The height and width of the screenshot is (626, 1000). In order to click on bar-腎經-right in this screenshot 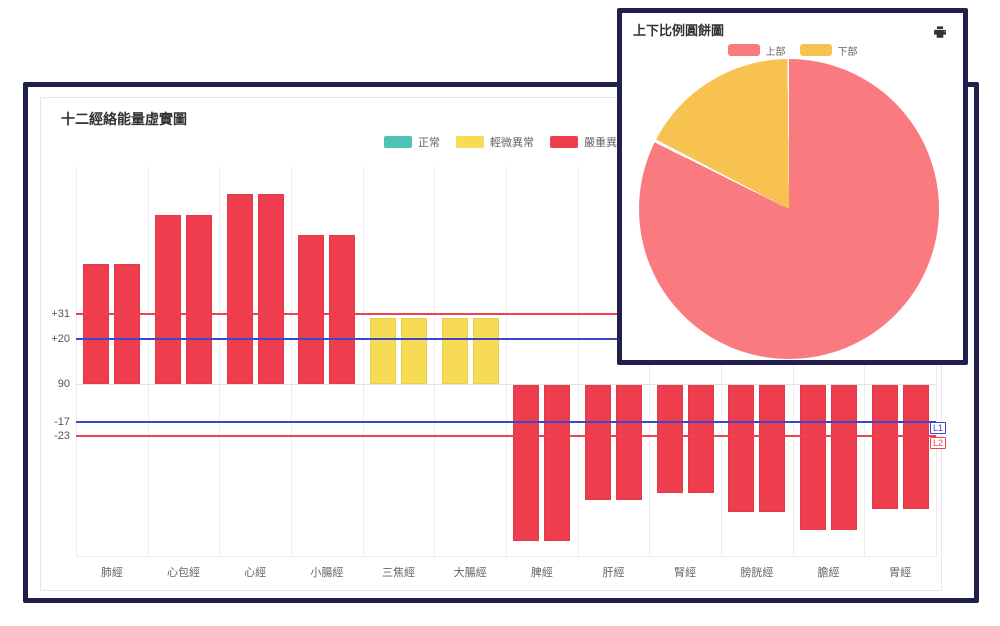, I will do `click(700, 439)`.